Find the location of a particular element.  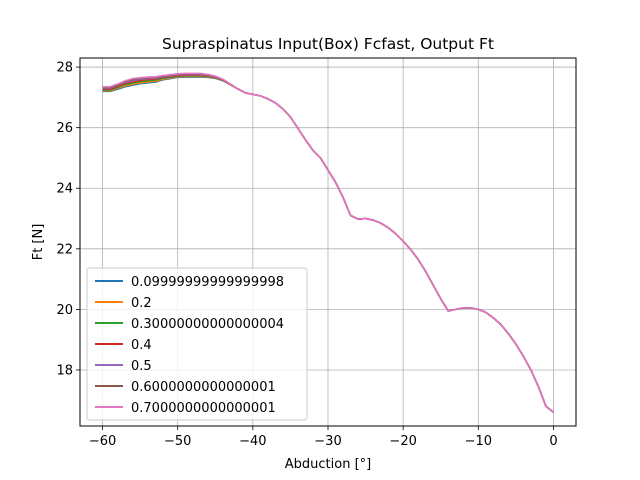

y-tick-label: 26 is located at coordinates (64, 128).